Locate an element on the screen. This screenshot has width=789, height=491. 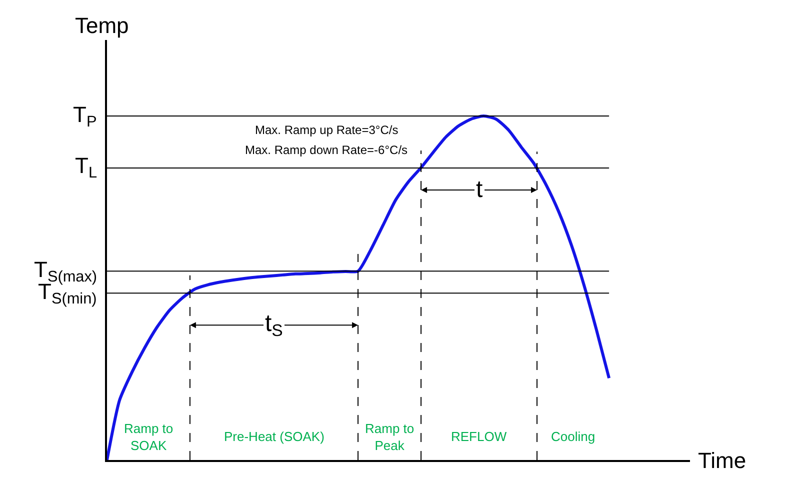
annotation: Max. Ramp up Rate=3°C/s is located at coordinates (326, 130).